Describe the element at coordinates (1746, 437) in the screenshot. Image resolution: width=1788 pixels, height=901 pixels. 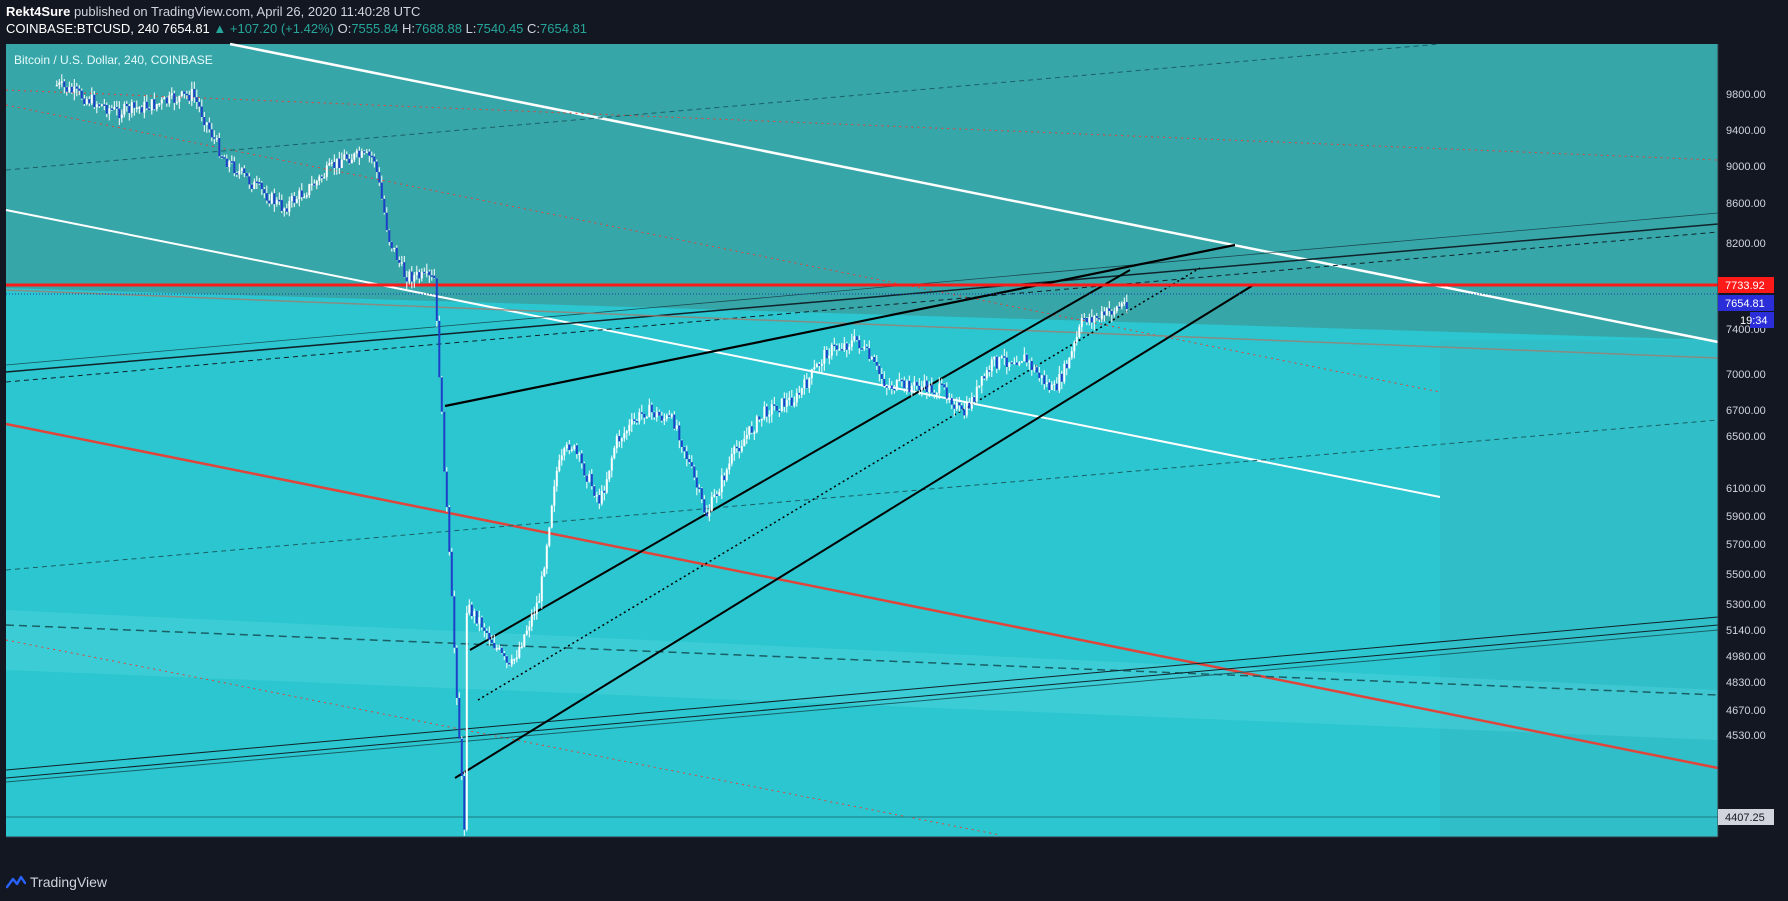
I see `price-tick-label: 6500.00` at that location.